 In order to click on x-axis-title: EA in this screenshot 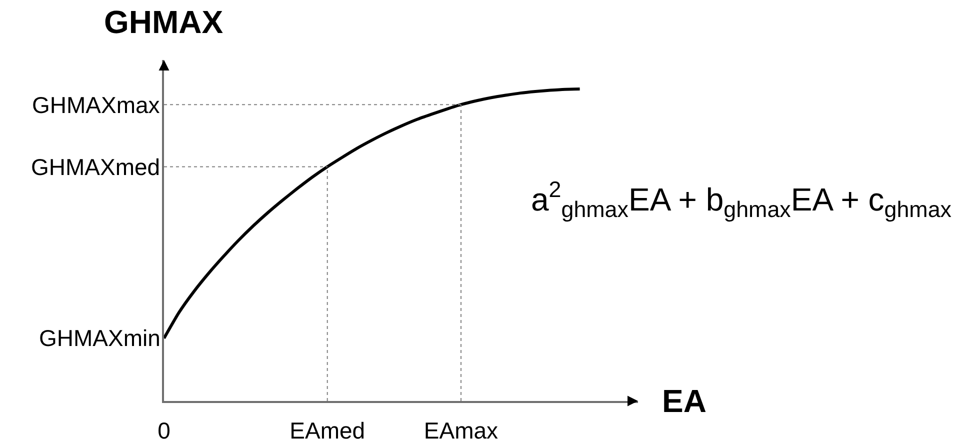, I will do `click(684, 401)`.